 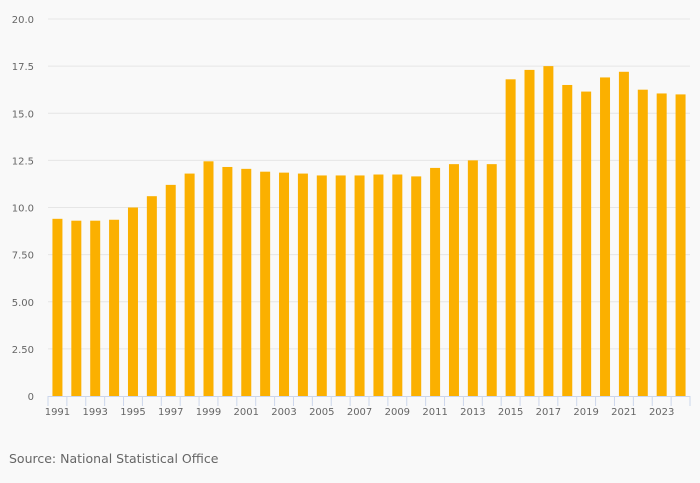 I want to click on bar-1992, so click(x=76, y=308).